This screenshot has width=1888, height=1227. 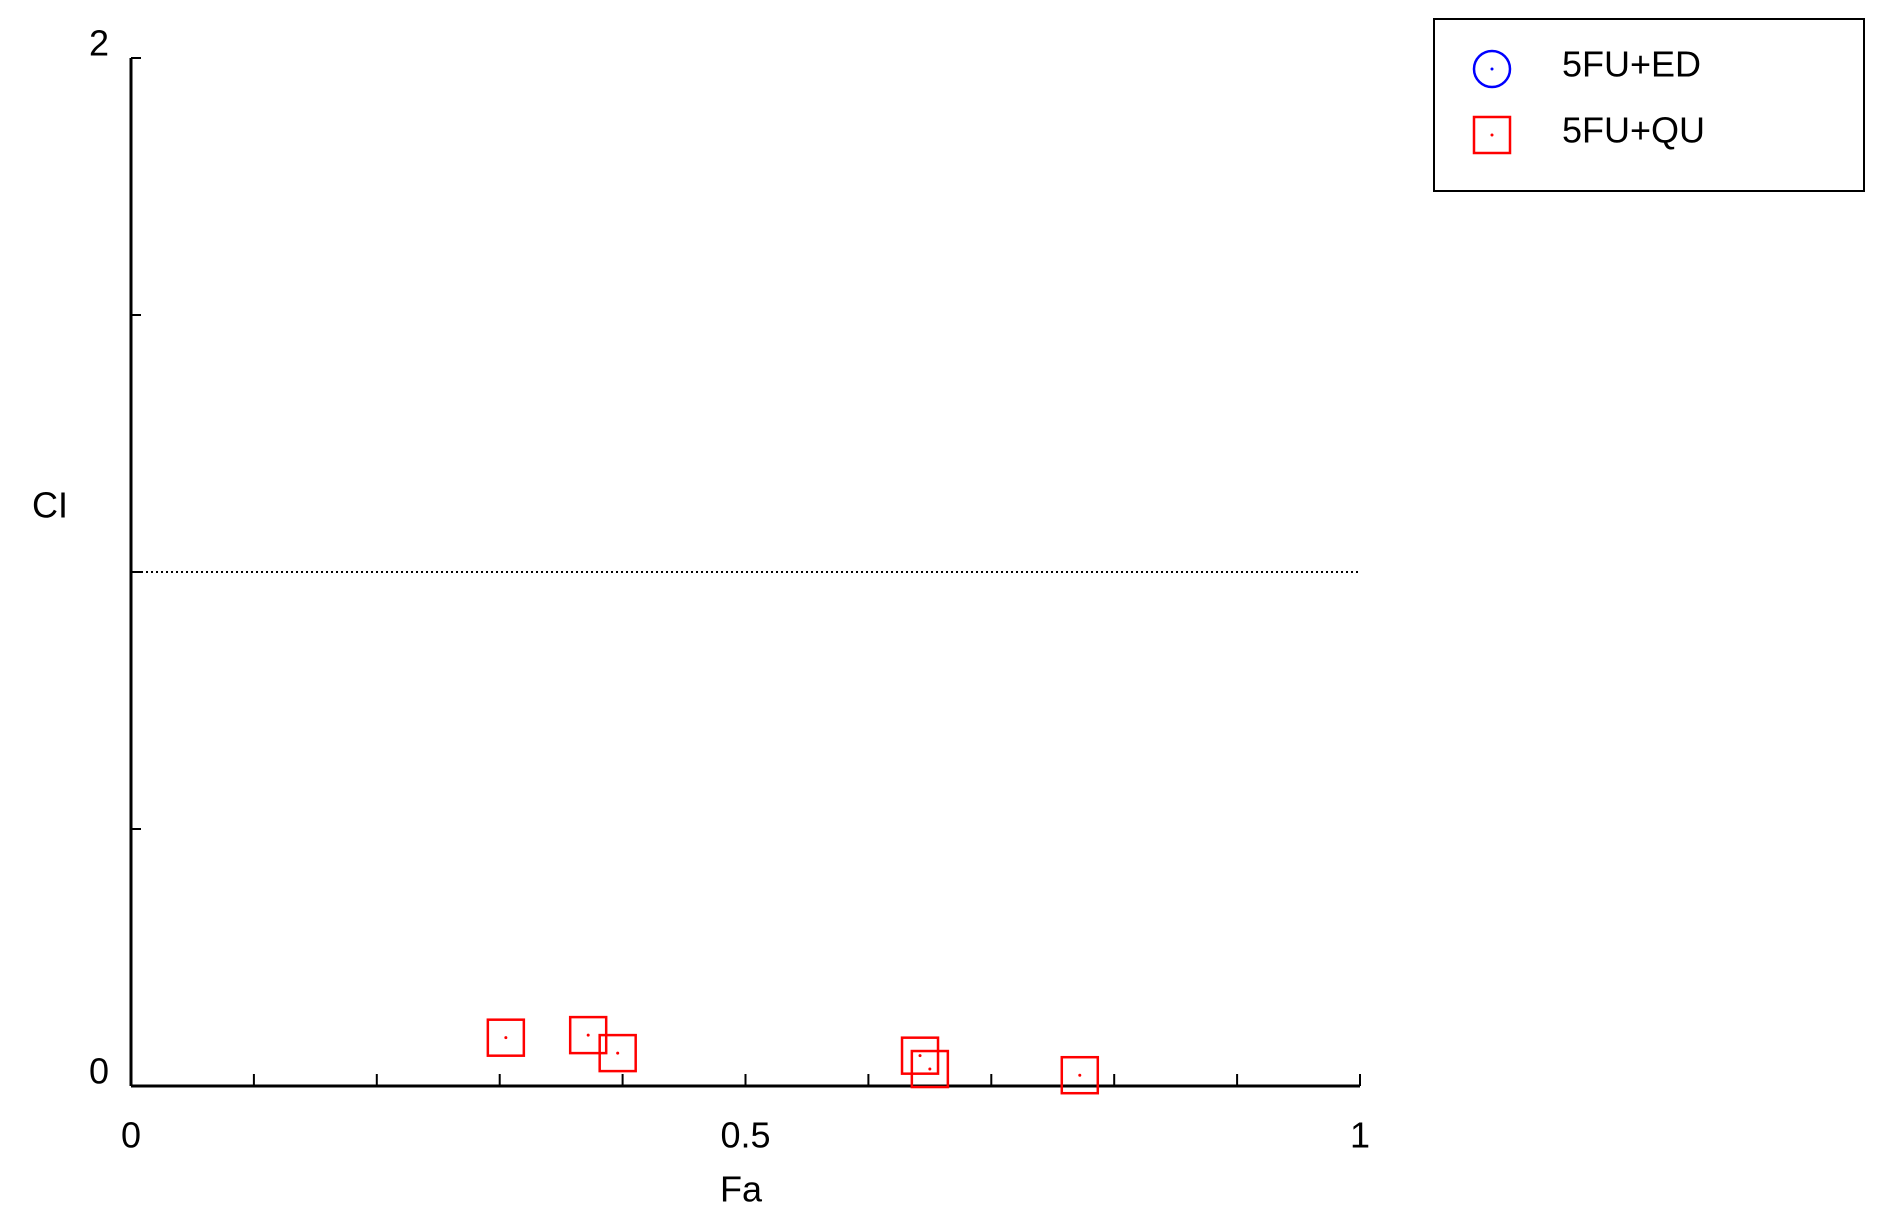 What do you see at coordinates (1360, 1135) in the screenshot?
I see `x-tick-label: 1` at bounding box center [1360, 1135].